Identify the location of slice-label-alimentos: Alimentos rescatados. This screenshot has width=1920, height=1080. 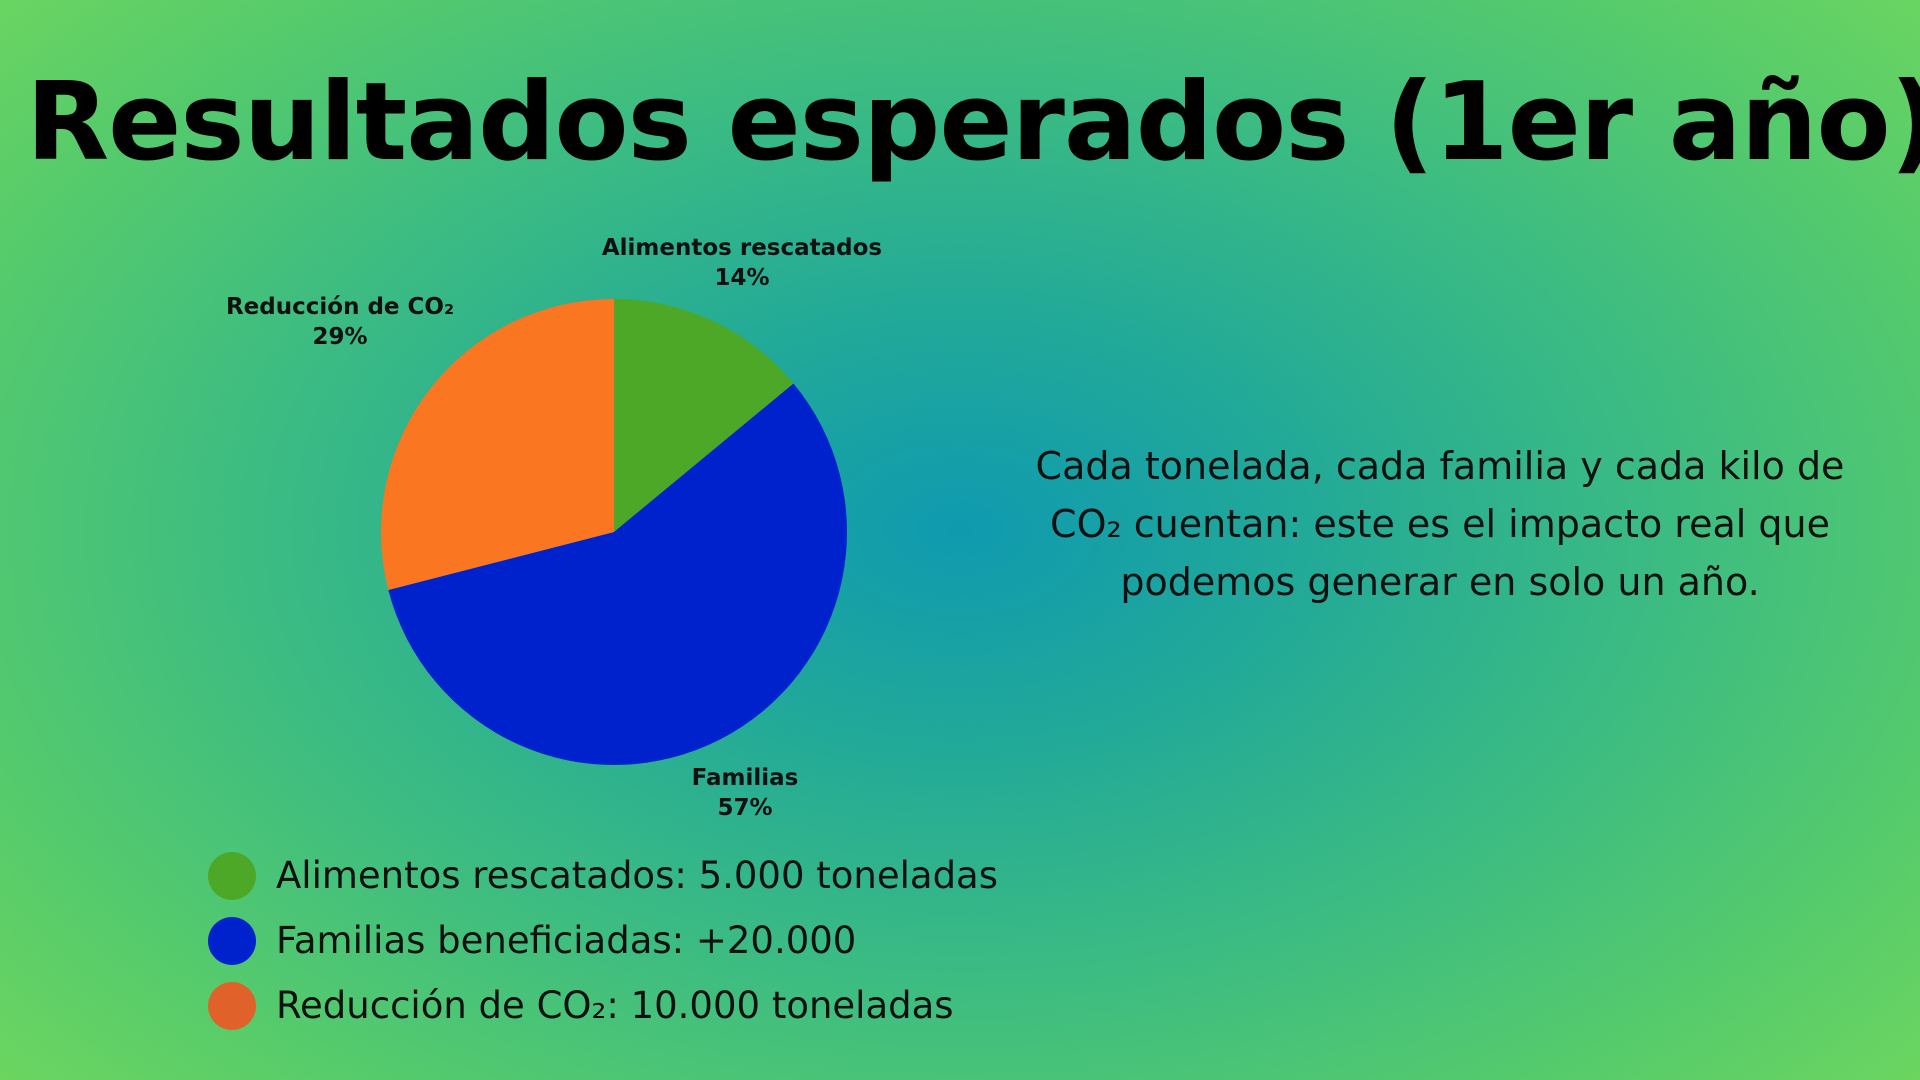
(742, 248).